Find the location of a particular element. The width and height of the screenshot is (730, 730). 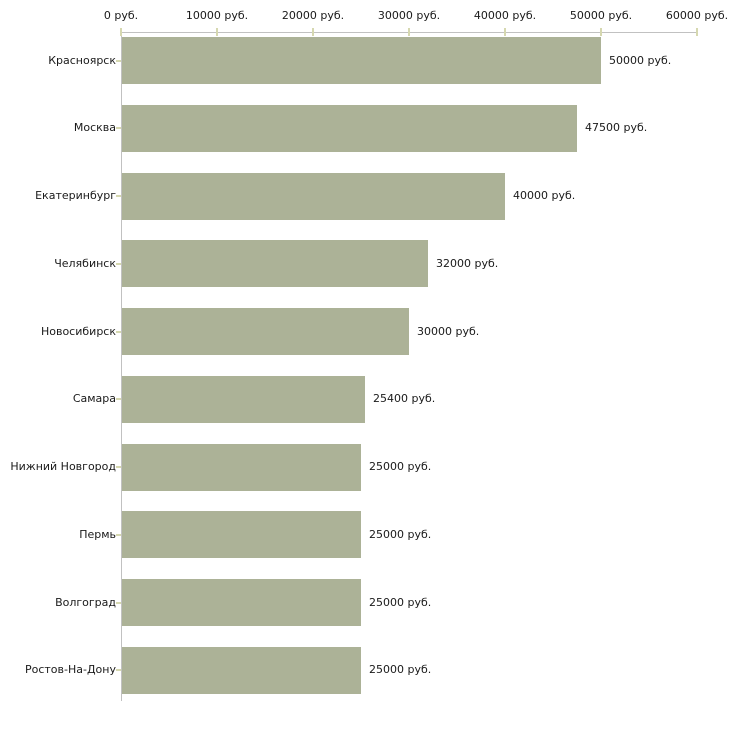

x-axis-tick-label: 30000 руб. is located at coordinates (409, 15).